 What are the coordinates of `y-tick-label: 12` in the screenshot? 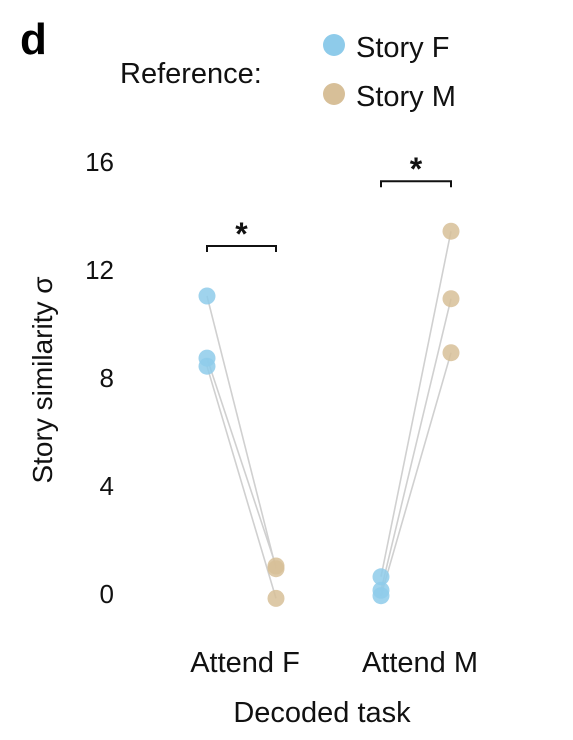 It's located at (99, 270).